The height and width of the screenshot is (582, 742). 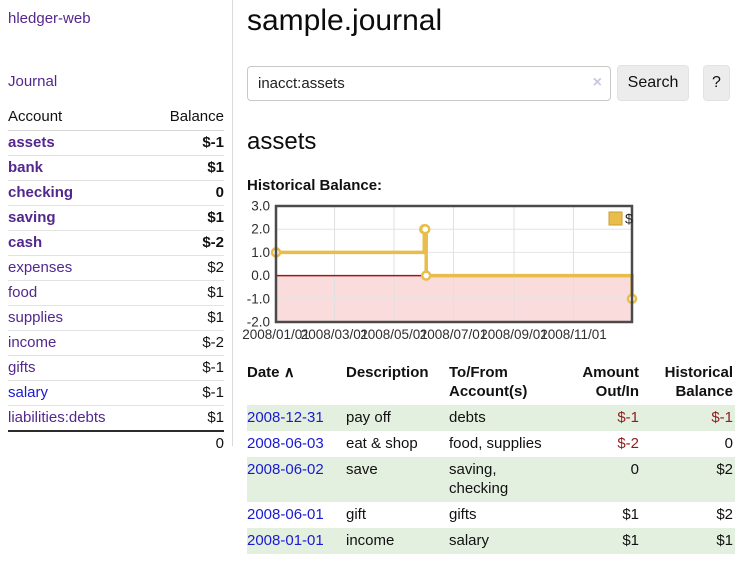 I want to click on account-row: saving $1, so click(x=116, y=218).